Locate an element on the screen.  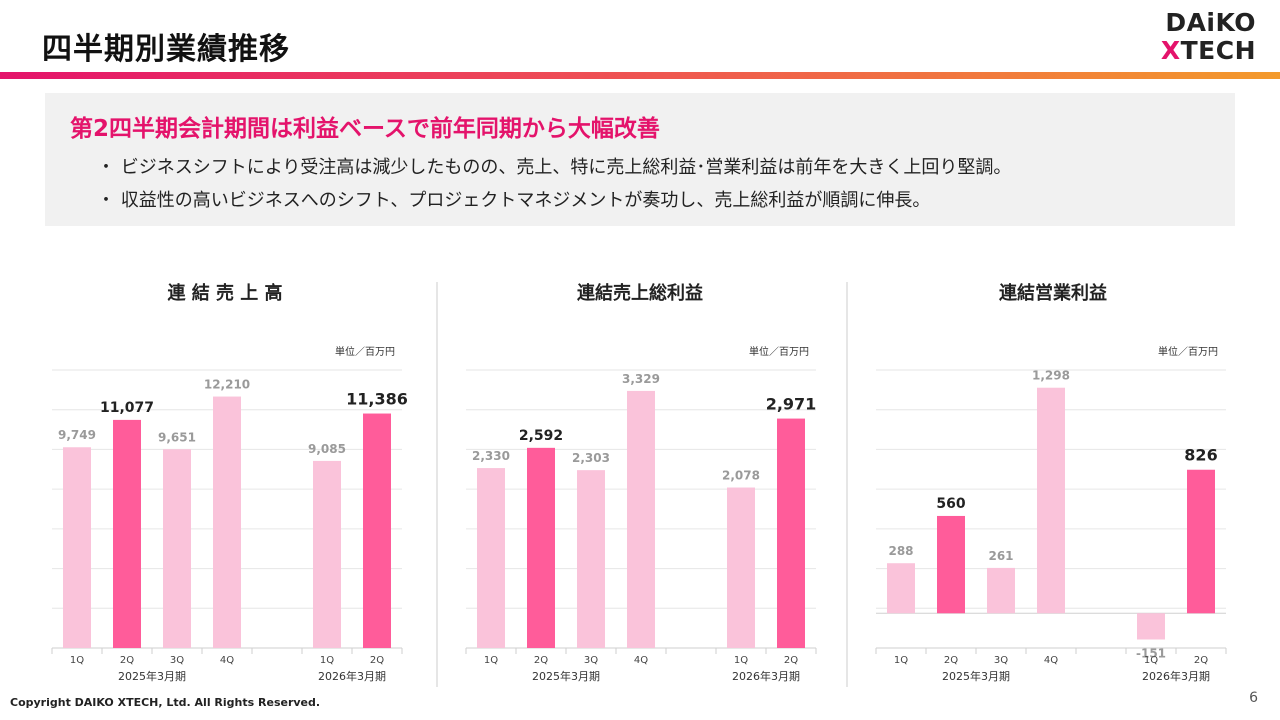
data-label: 1,298 is located at coordinates (1051, 376).